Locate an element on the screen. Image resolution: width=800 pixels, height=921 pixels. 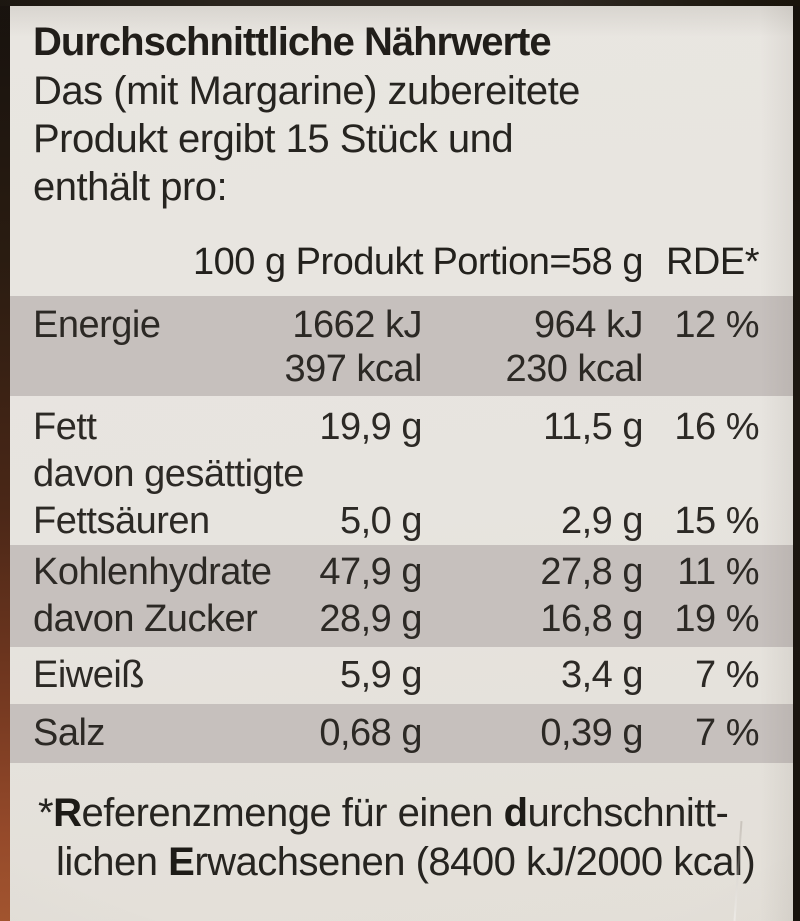
nutrient-value: 28,9 g is located at coordinates (370, 619).